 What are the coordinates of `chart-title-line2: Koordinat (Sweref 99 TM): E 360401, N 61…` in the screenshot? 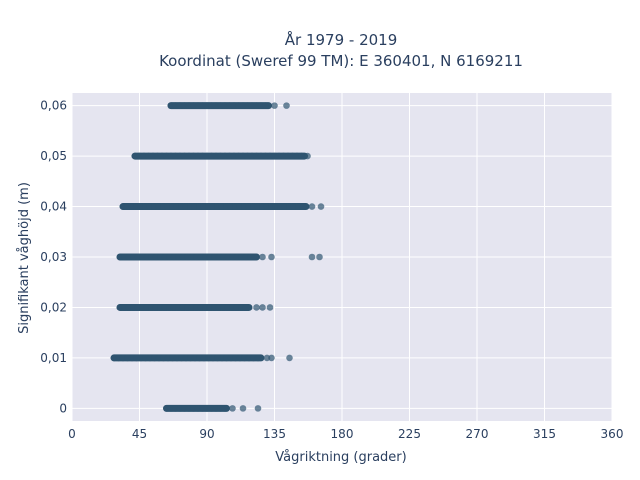 It's located at (341, 61).